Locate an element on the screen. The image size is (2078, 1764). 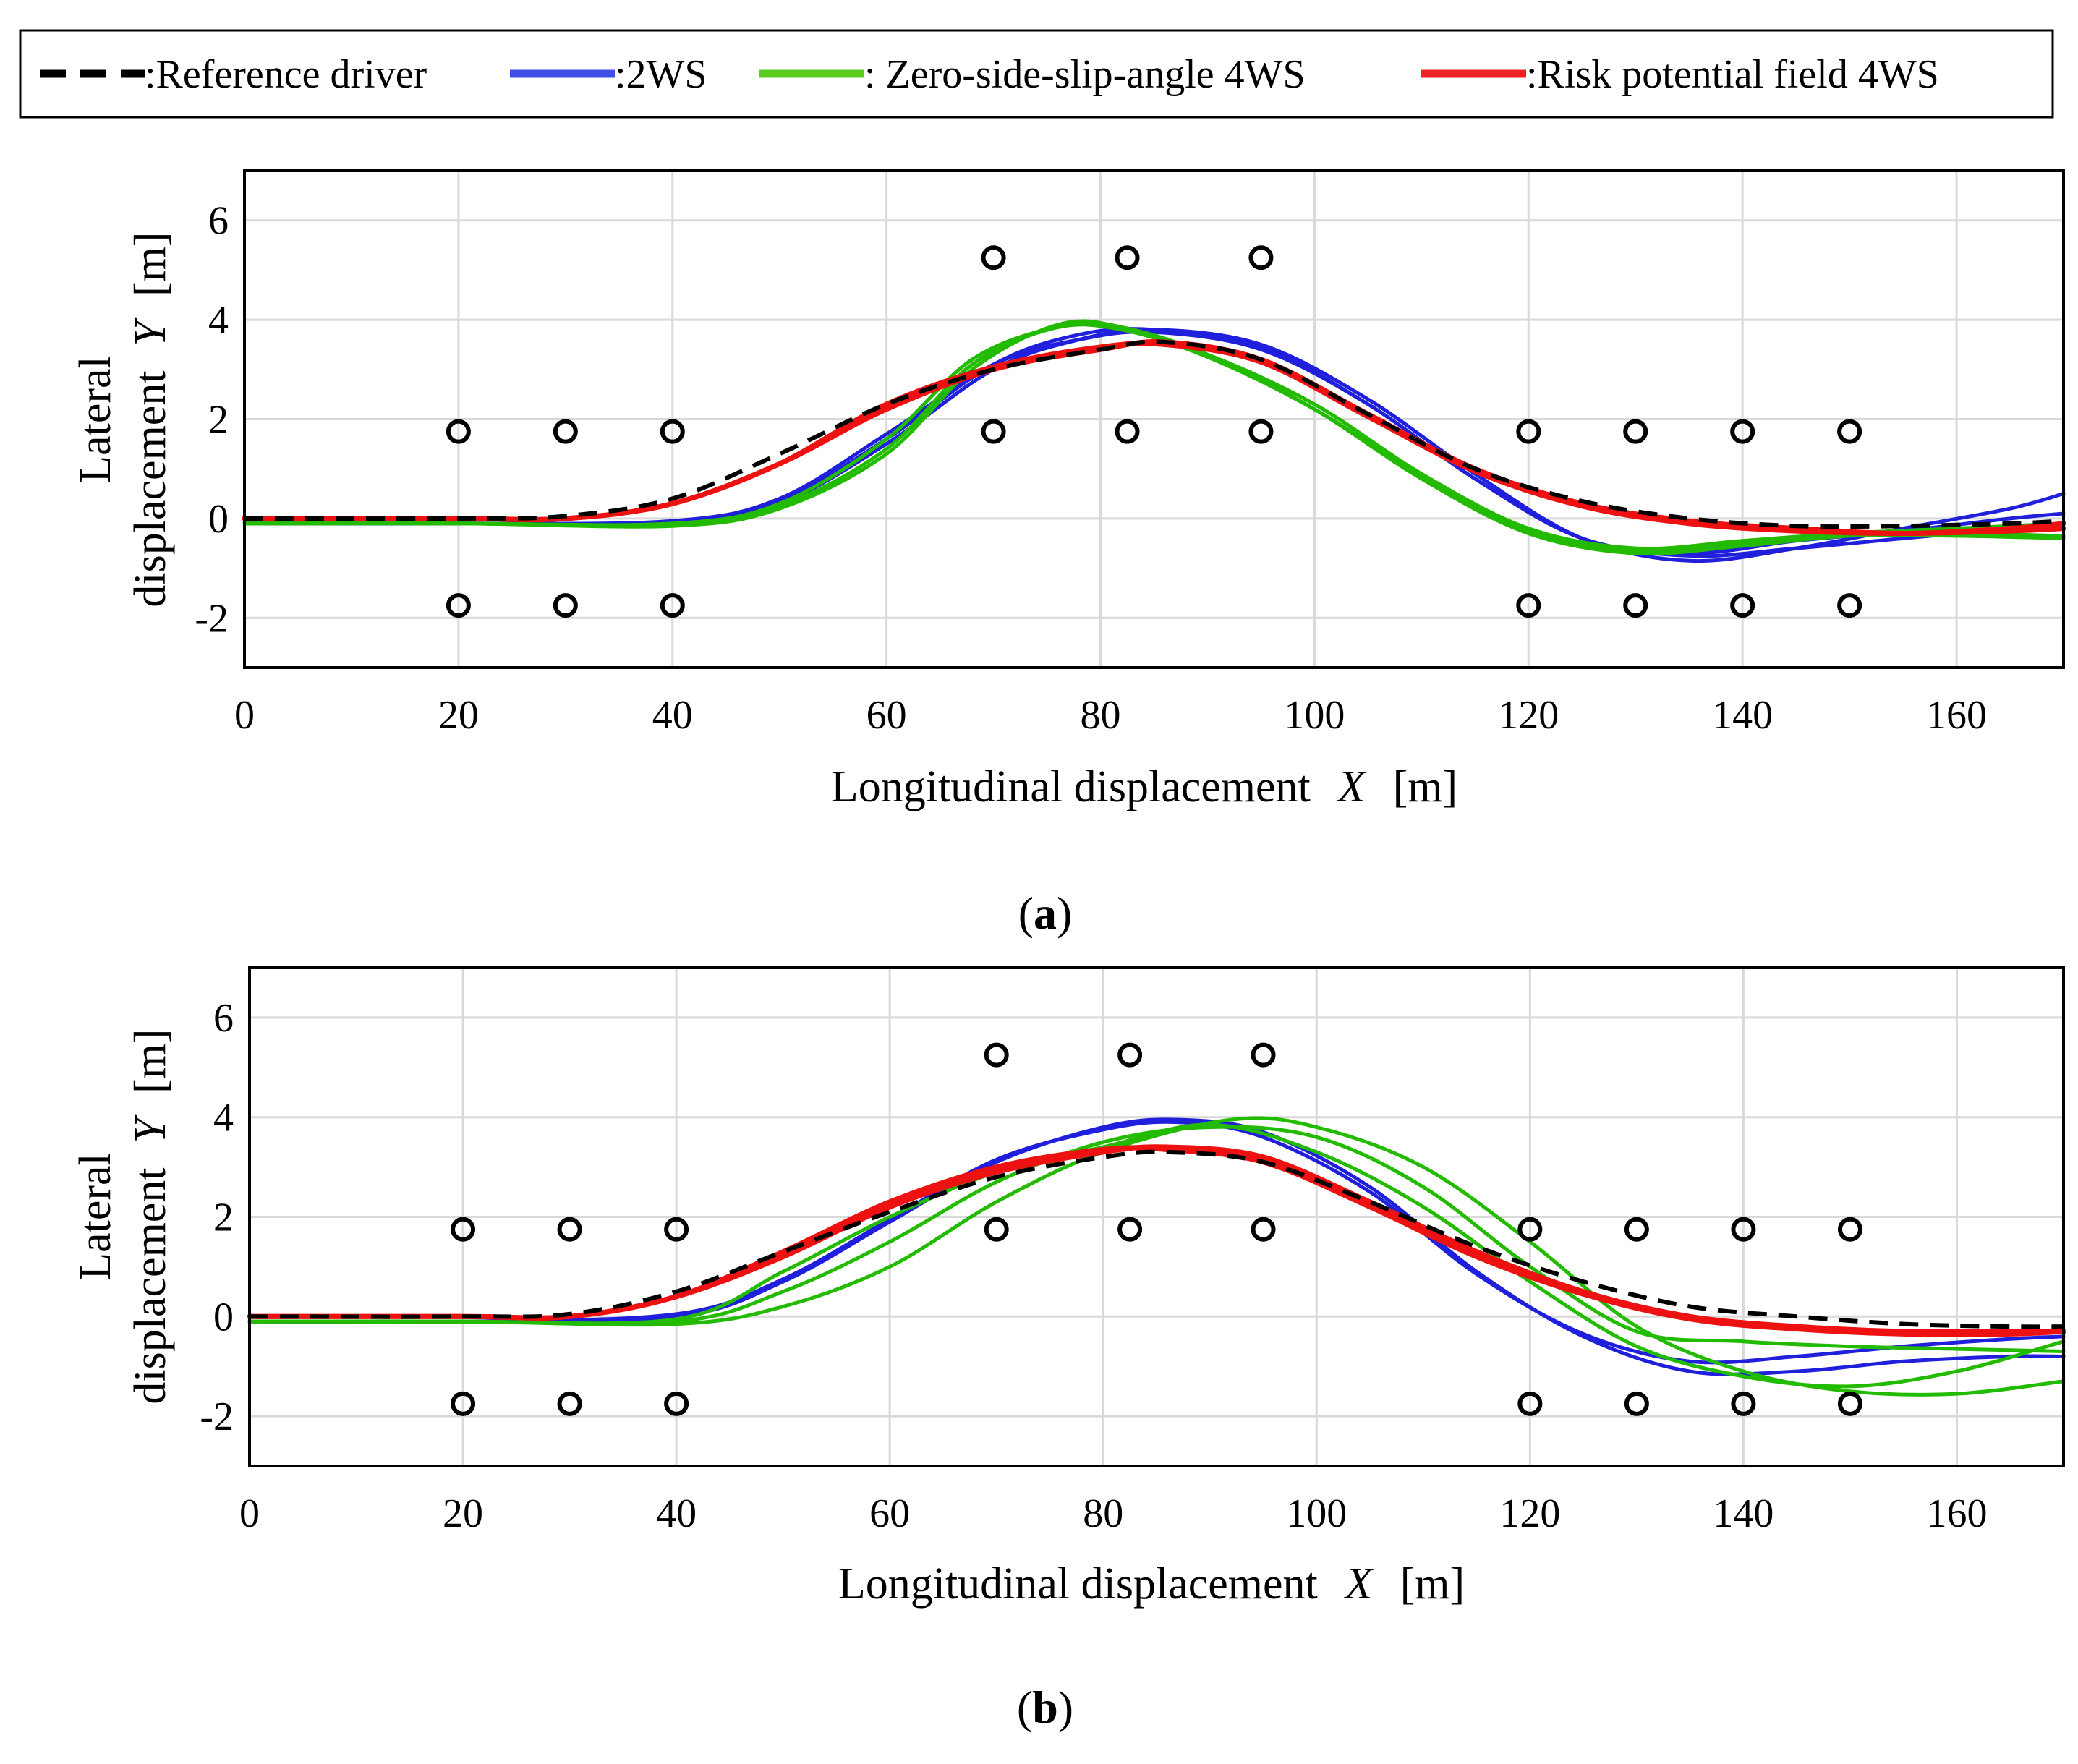
x-axis-label-text-a: Longitudinal displacement is located at coordinates (1071, 786).